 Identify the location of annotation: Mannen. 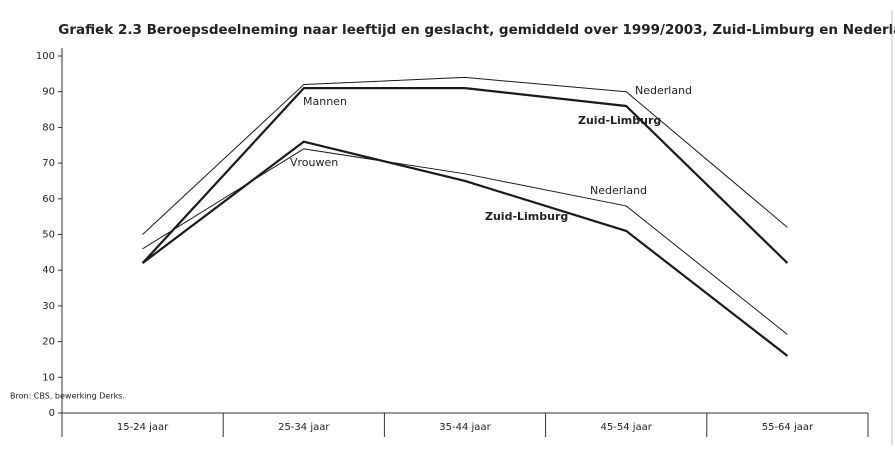
(325, 101).